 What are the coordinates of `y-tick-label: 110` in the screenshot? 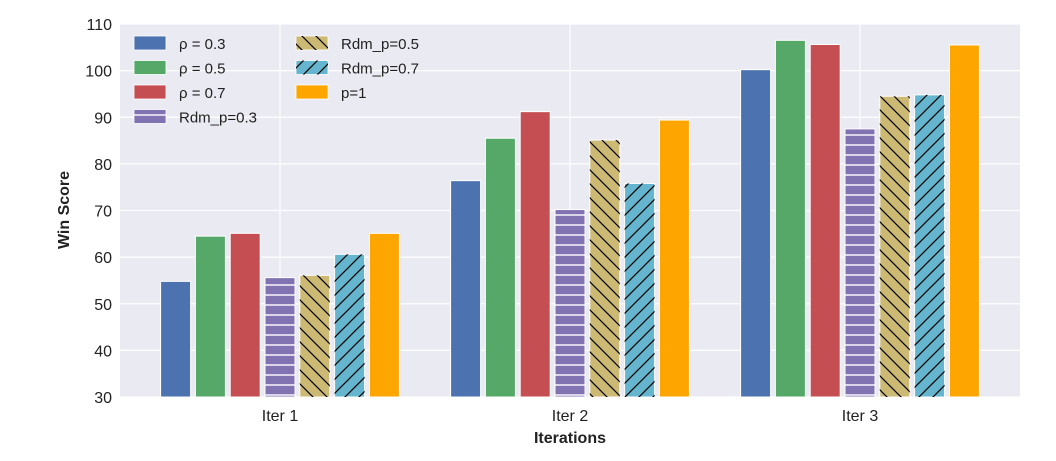 It's located at (99, 25).